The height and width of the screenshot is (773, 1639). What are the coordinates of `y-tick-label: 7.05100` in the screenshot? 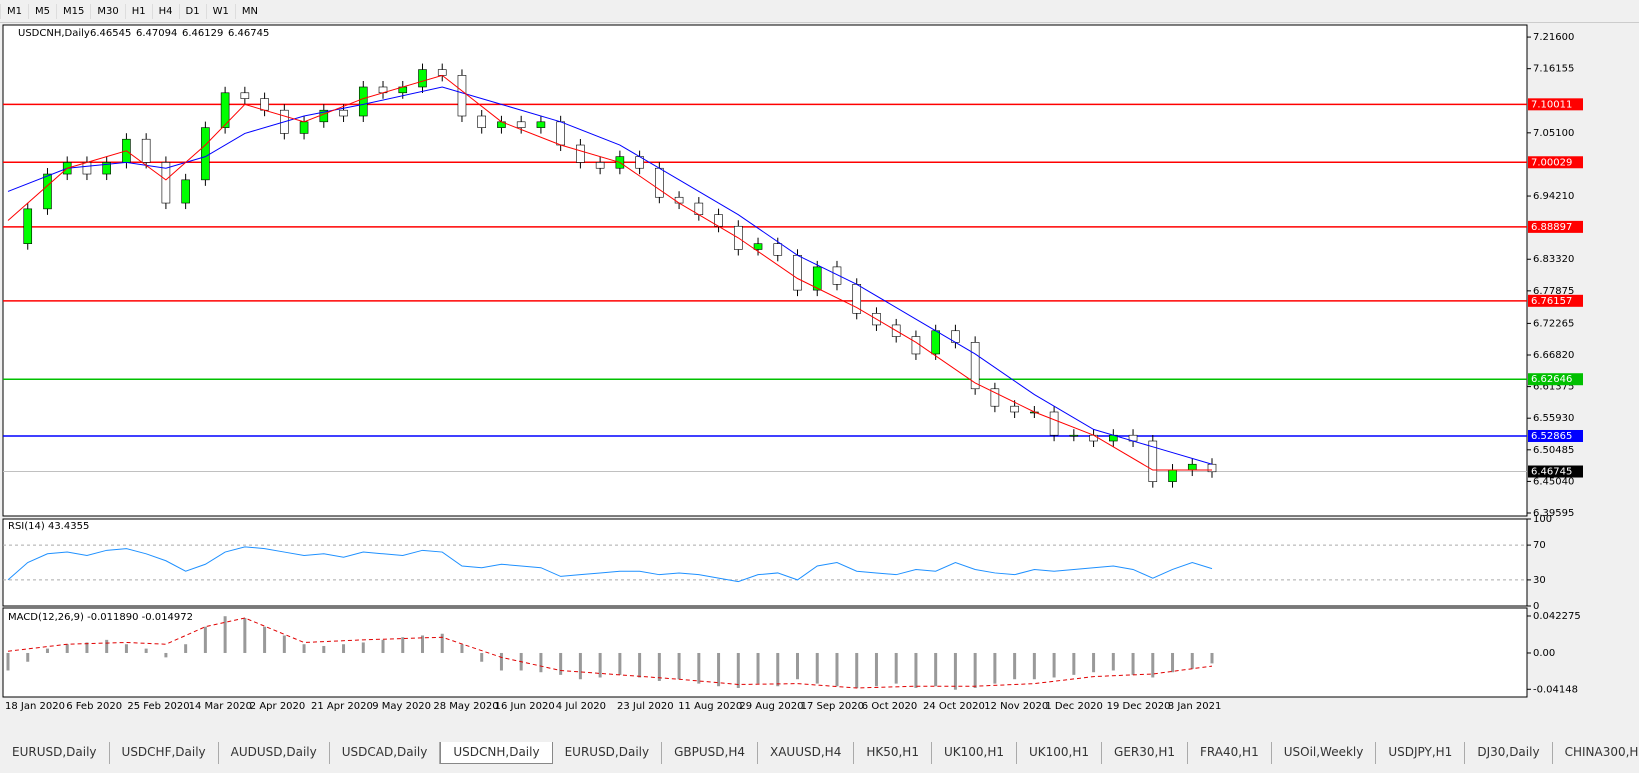 It's located at (1553, 133).